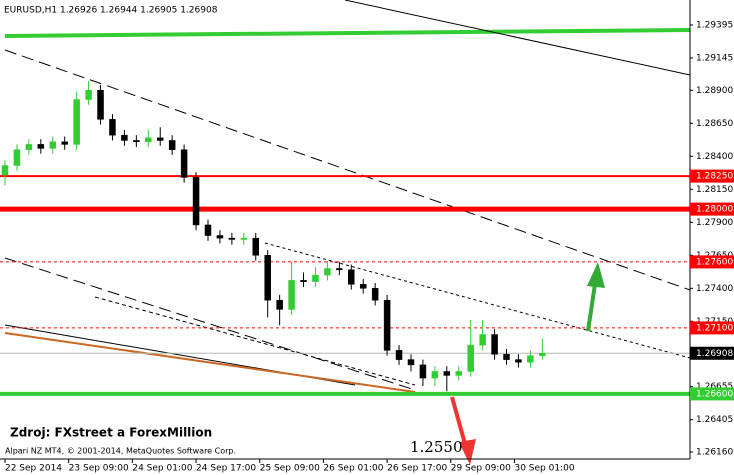  What do you see at coordinates (714, 223) in the screenshot?
I see `y-tick-label: 1.27900` at bounding box center [714, 223].